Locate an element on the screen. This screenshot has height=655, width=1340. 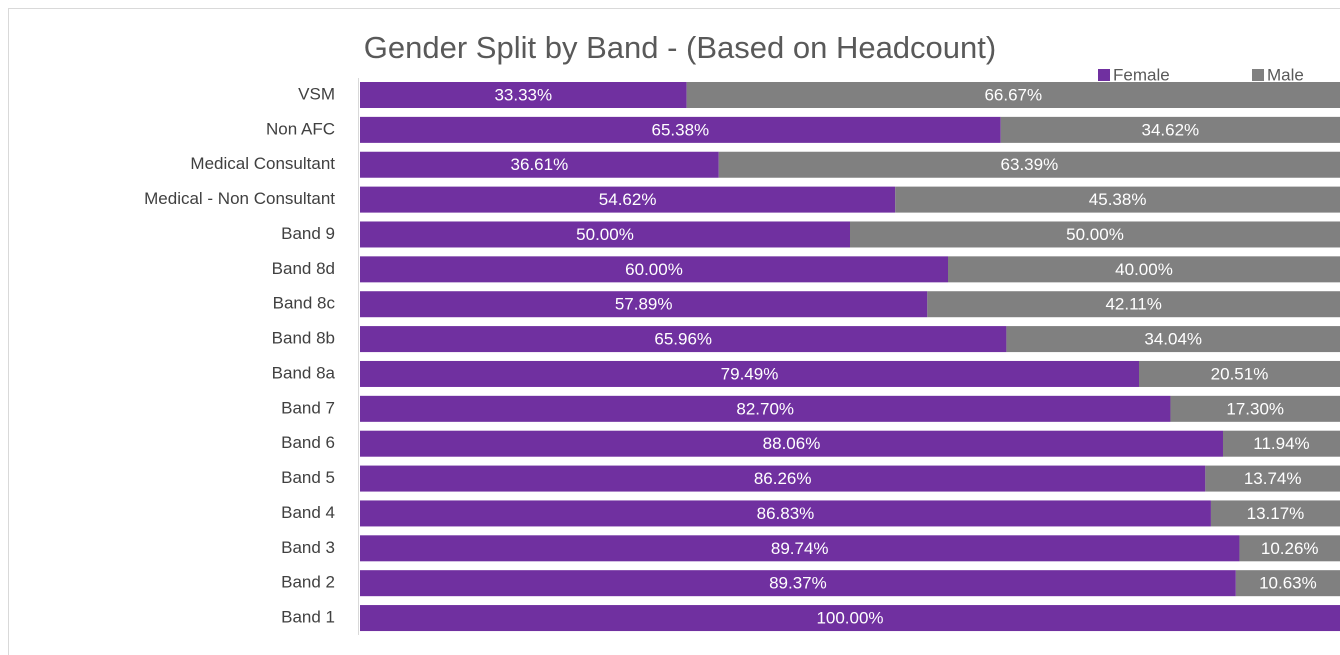
data-label: 63.39% is located at coordinates (1030, 164).